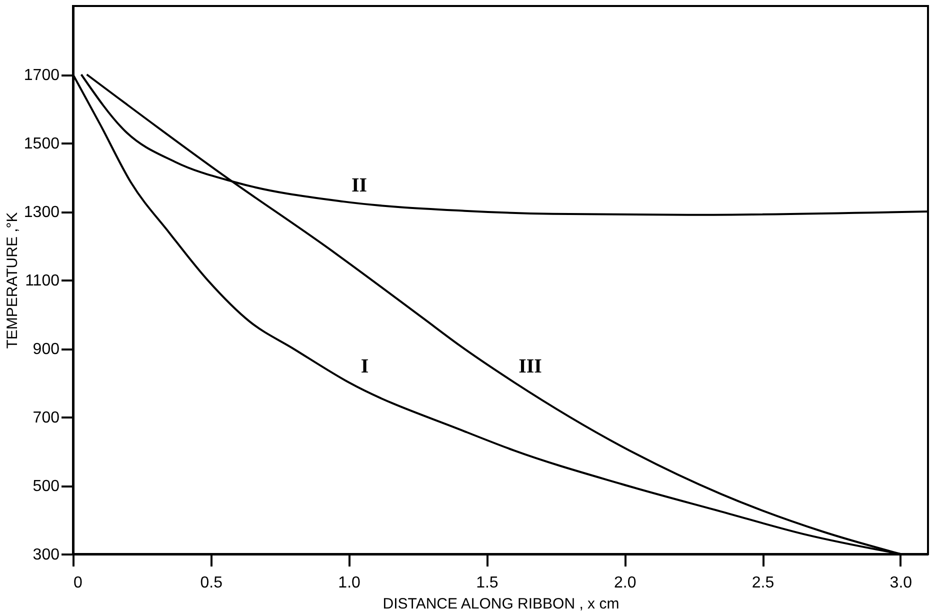 The height and width of the screenshot is (615, 930). I want to click on y-tick-label: 1300, so click(42, 212).